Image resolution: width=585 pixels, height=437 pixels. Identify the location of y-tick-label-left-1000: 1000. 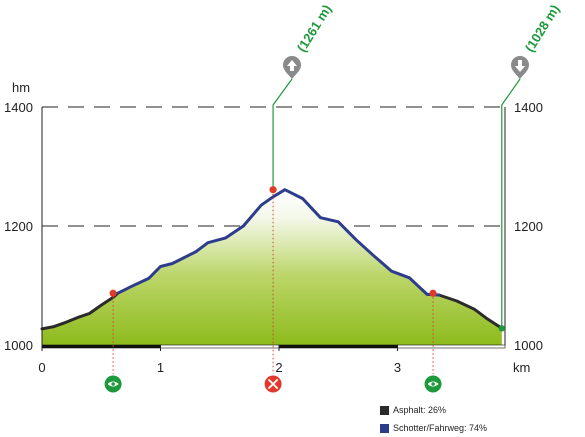
(18, 345).